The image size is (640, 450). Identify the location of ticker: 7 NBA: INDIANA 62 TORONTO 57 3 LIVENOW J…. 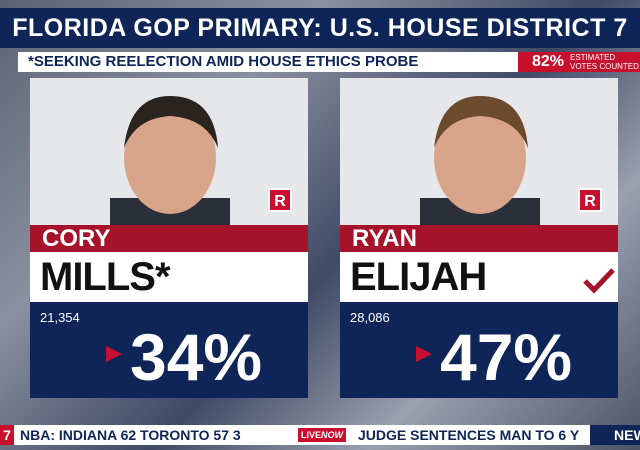
(320, 435).